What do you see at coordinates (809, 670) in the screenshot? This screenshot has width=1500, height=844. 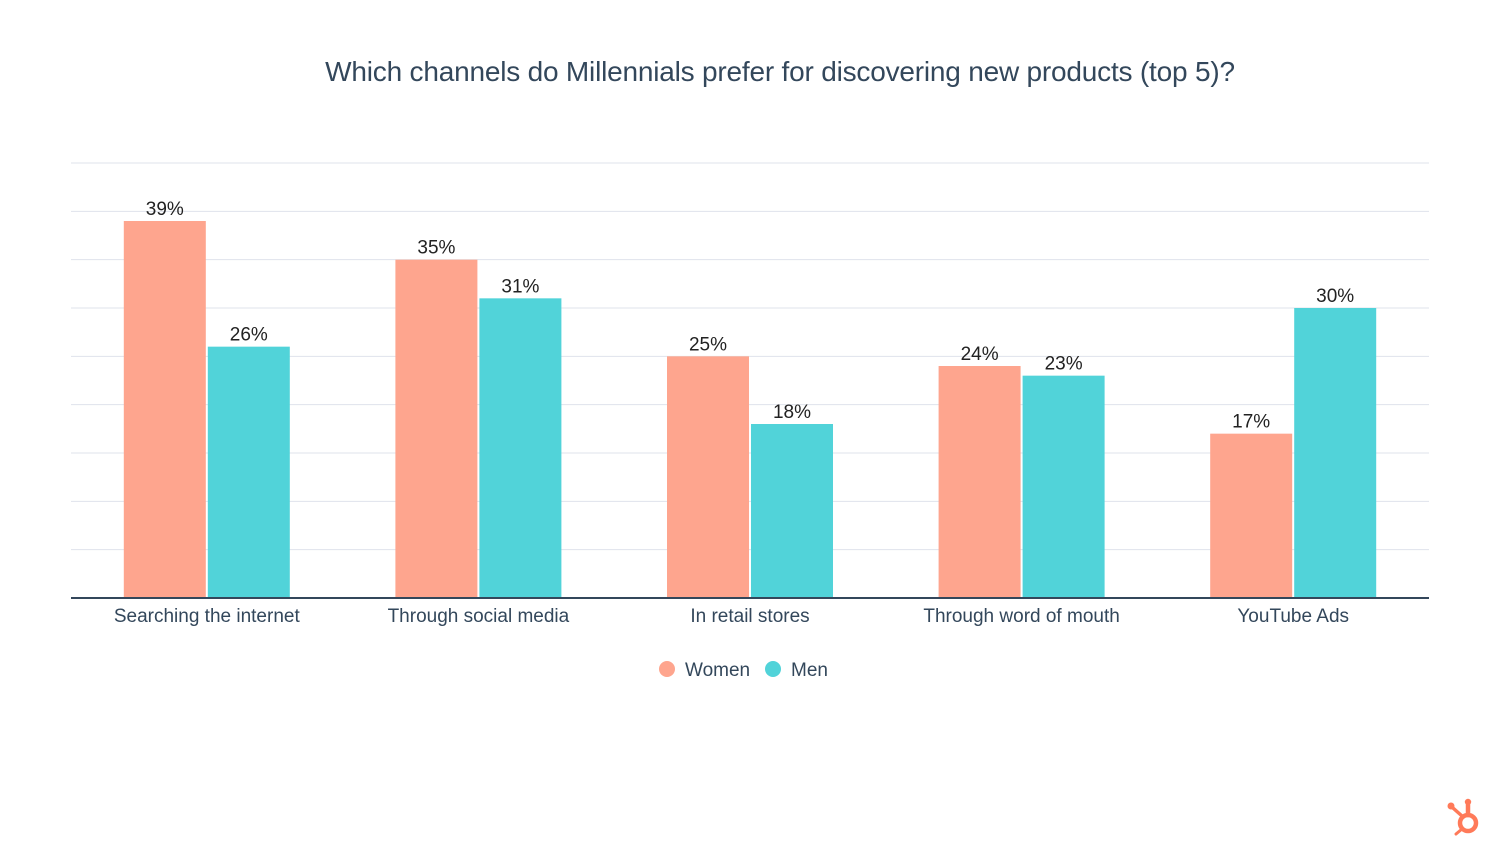 I see `legend-label-men: Men` at bounding box center [809, 670].